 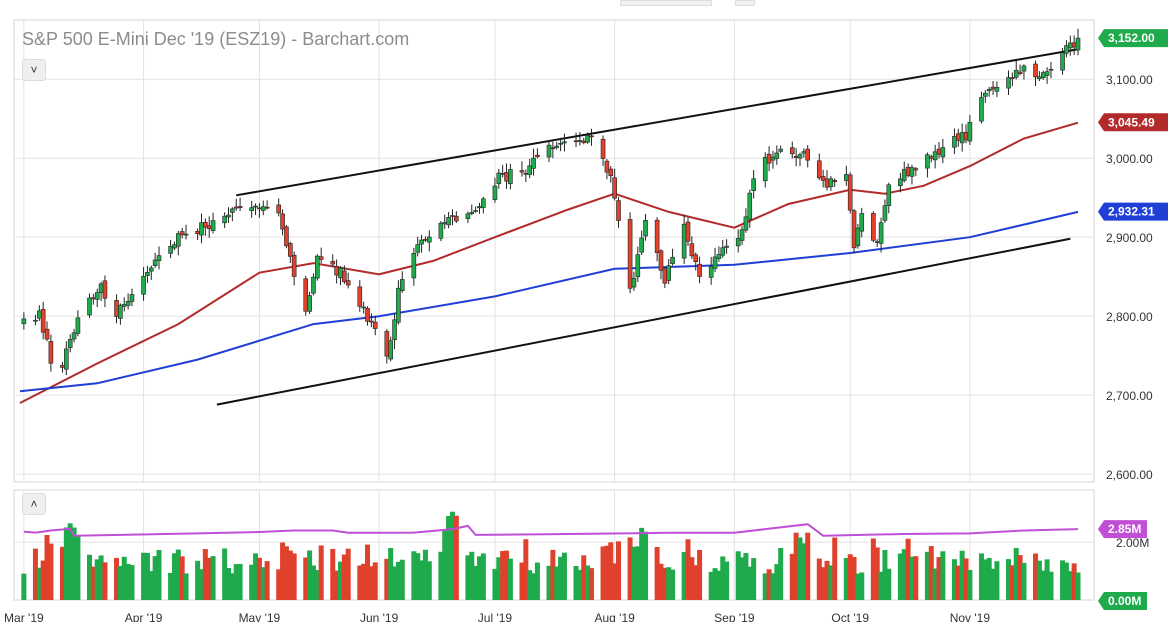 I want to click on top-scroll-handle, so click(x=666, y=3).